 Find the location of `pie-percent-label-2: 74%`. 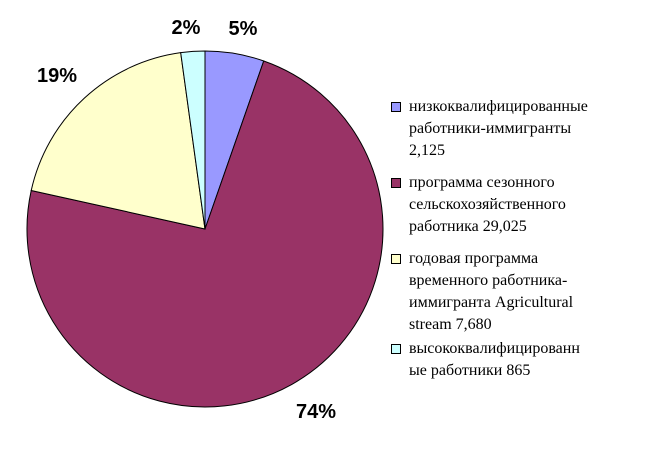

pie-percent-label-2: 74% is located at coordinates (316, 412).